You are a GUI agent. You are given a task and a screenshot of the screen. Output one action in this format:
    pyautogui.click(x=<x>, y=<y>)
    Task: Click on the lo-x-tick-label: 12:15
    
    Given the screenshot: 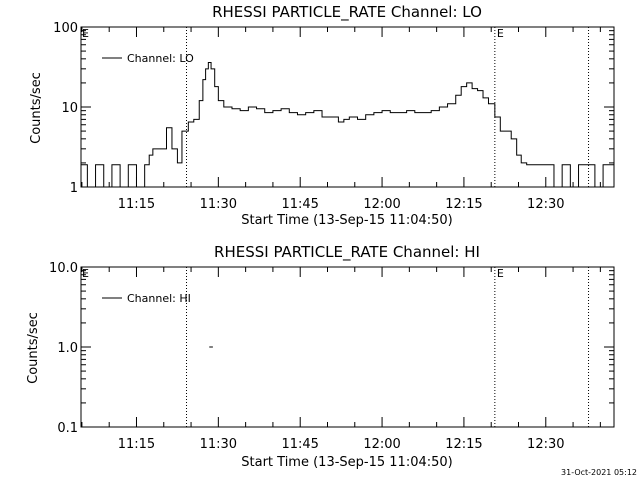 What is the action you would take?
    pyautogui.click(x=463, y=204)
    